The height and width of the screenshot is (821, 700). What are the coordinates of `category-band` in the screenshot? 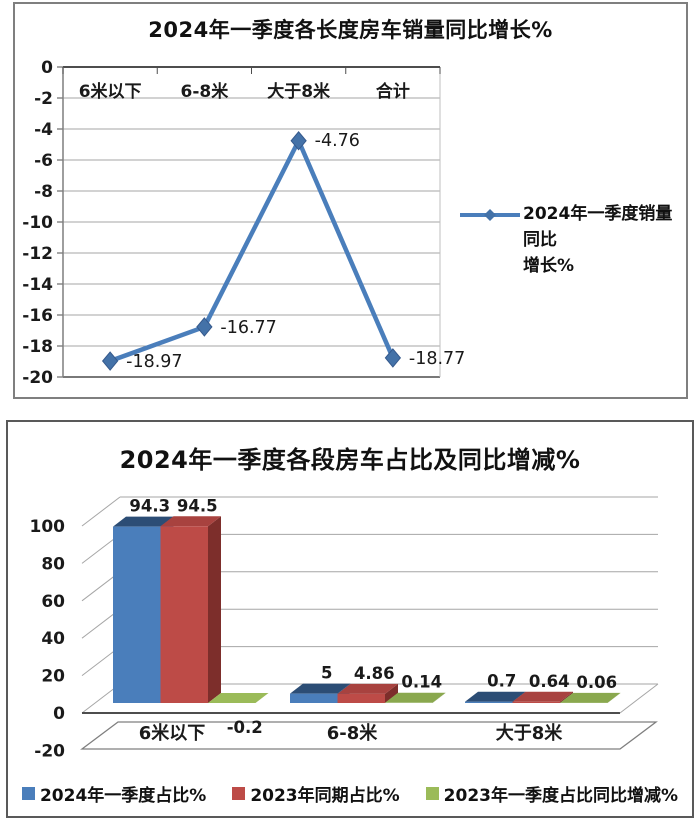 It's located at (369, 735).